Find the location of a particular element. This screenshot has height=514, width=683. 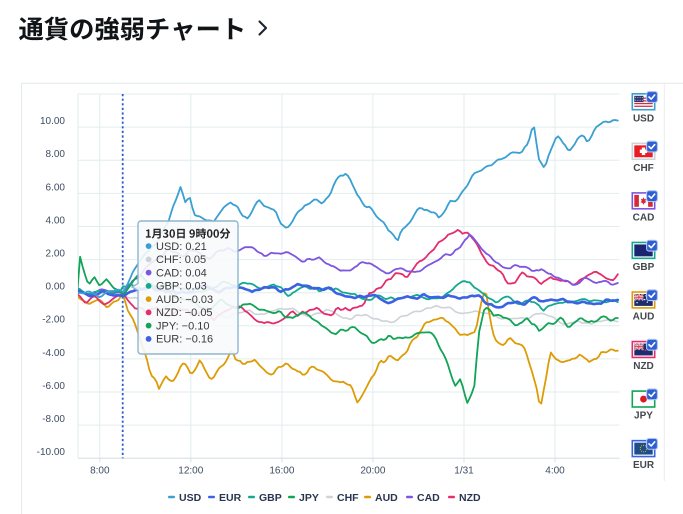

svg-text: NZD: −0.05 is located at coordinates (184, 313).